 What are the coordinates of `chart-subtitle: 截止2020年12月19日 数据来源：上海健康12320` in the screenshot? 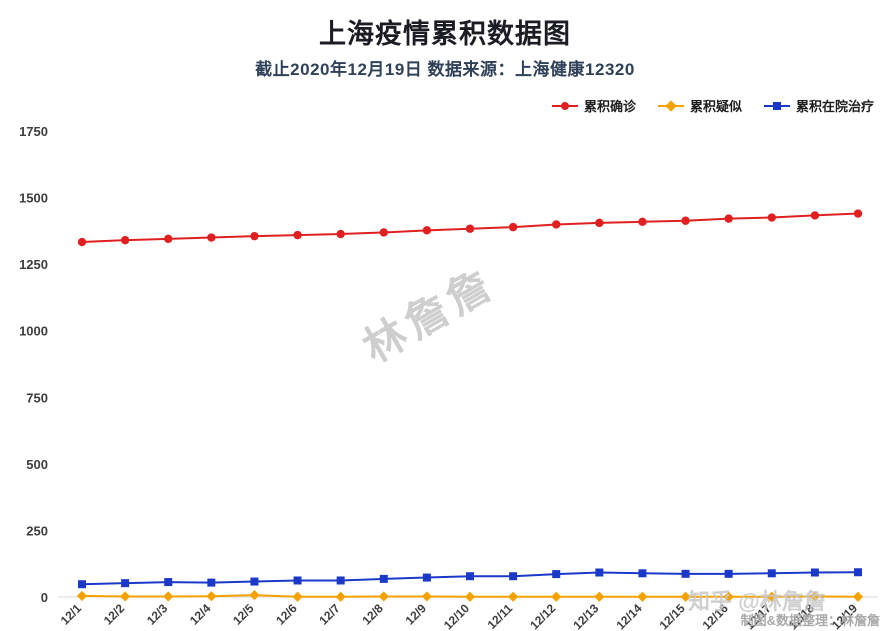 It's located at (445, 69).